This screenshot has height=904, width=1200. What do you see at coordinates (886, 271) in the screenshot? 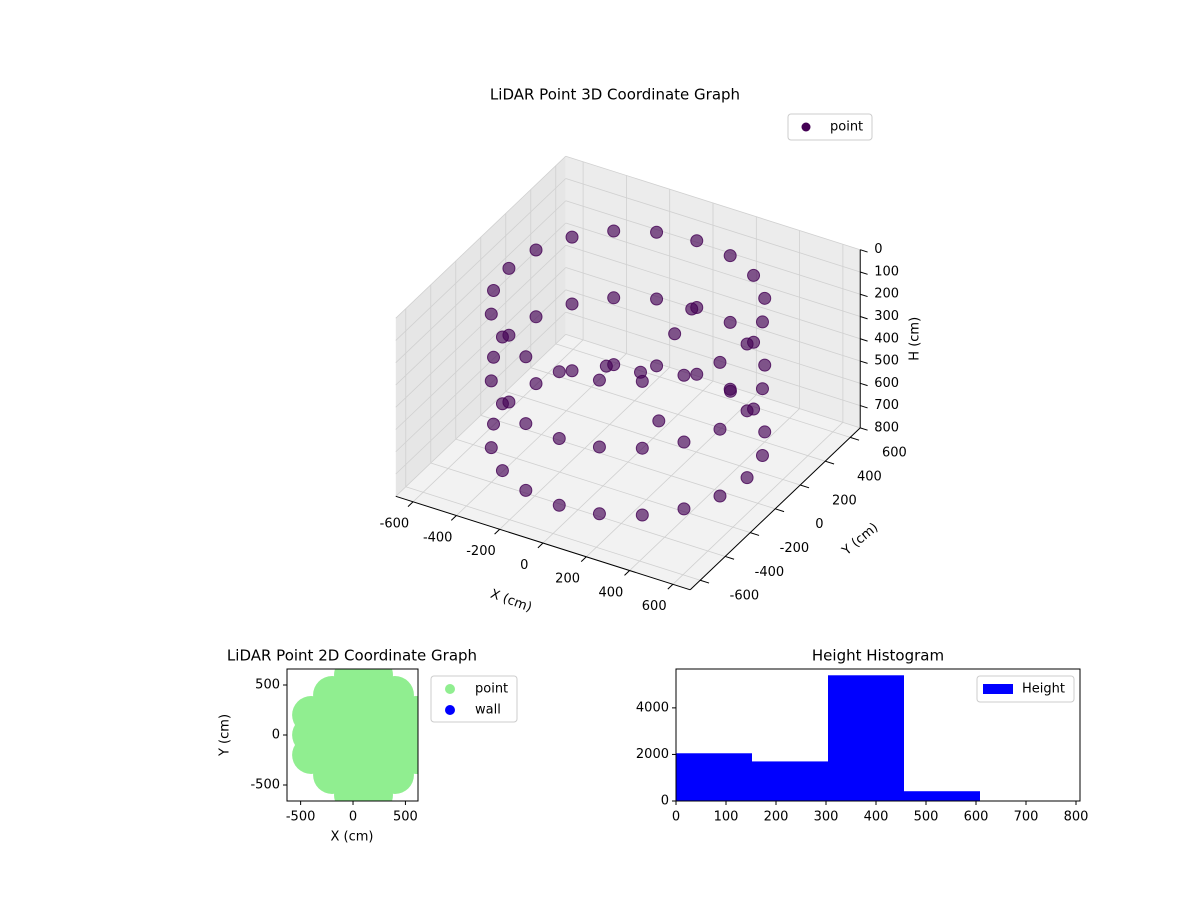
I see `z-tick-label: 100` at bounding box center [886, 271].